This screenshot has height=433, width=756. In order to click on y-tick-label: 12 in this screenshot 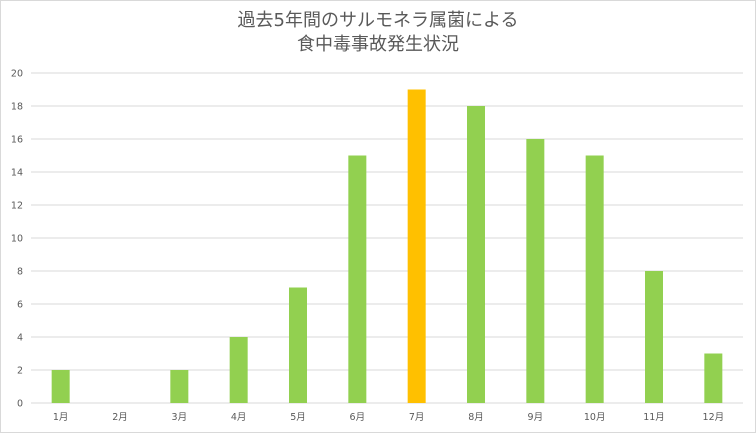, I will do `click(17, 206)`.